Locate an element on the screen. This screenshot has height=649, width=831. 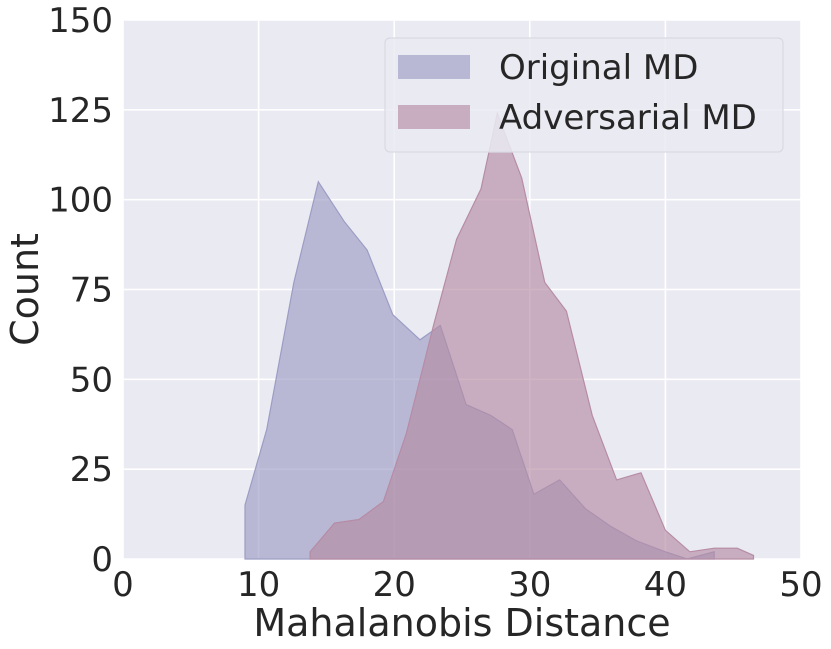
y-axis-label: Count is located at coordinates (25, 289).